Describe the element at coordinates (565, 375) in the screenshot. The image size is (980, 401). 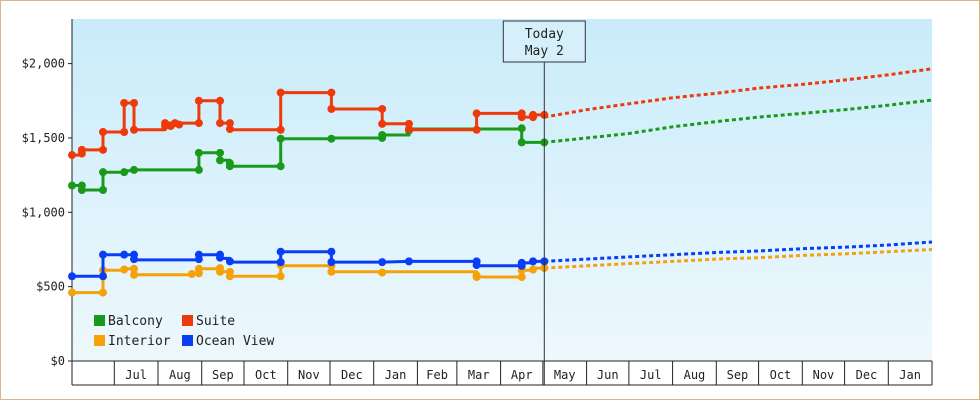
I see `x-tick-label: May` at that location.